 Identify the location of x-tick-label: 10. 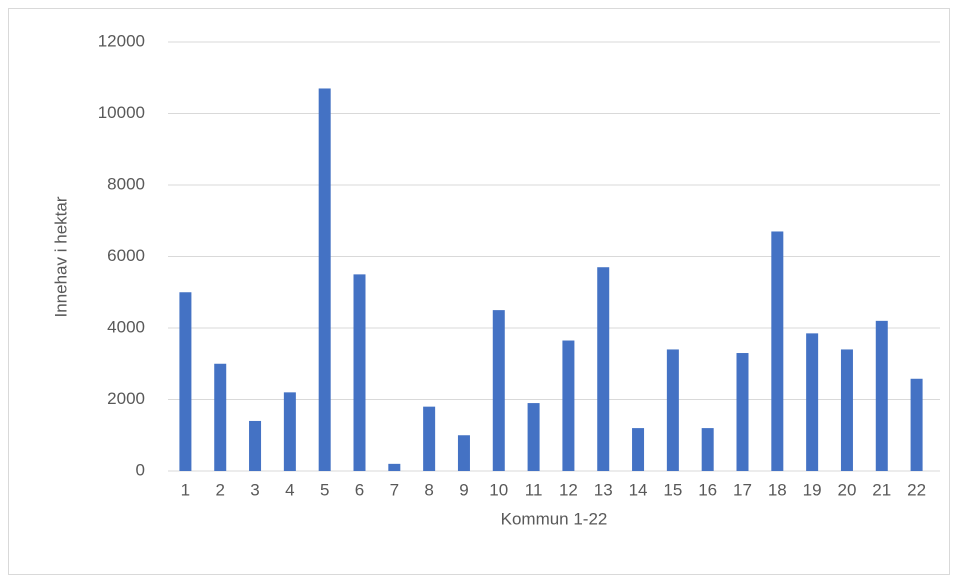
(498, 489).